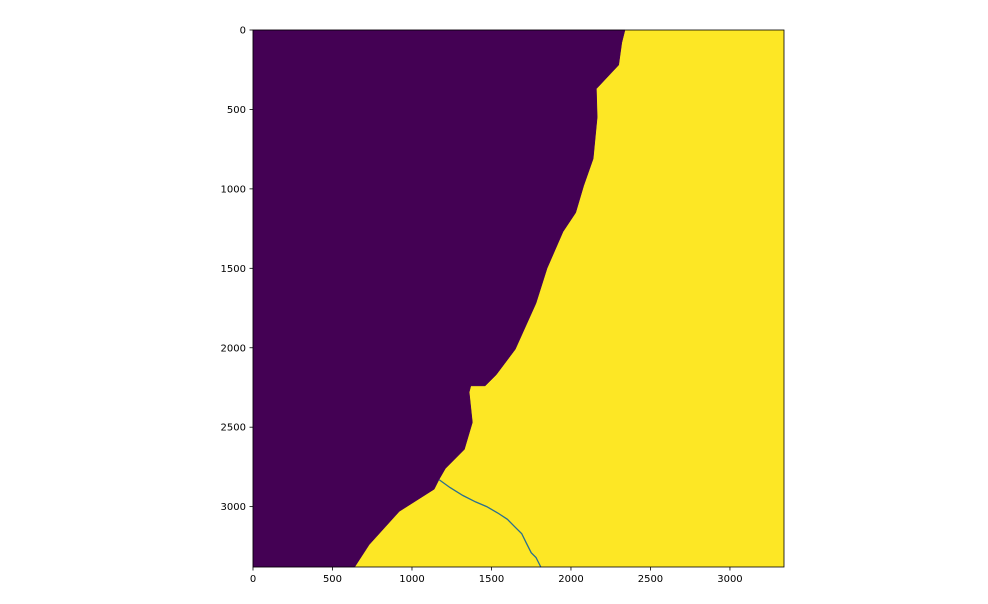 The height and width of the screenshot is (604, 988). What do you see at coordinates (233, 348) in the screenshot?
I see `y-tick-label: 2000` at bounding box center [233, 348].